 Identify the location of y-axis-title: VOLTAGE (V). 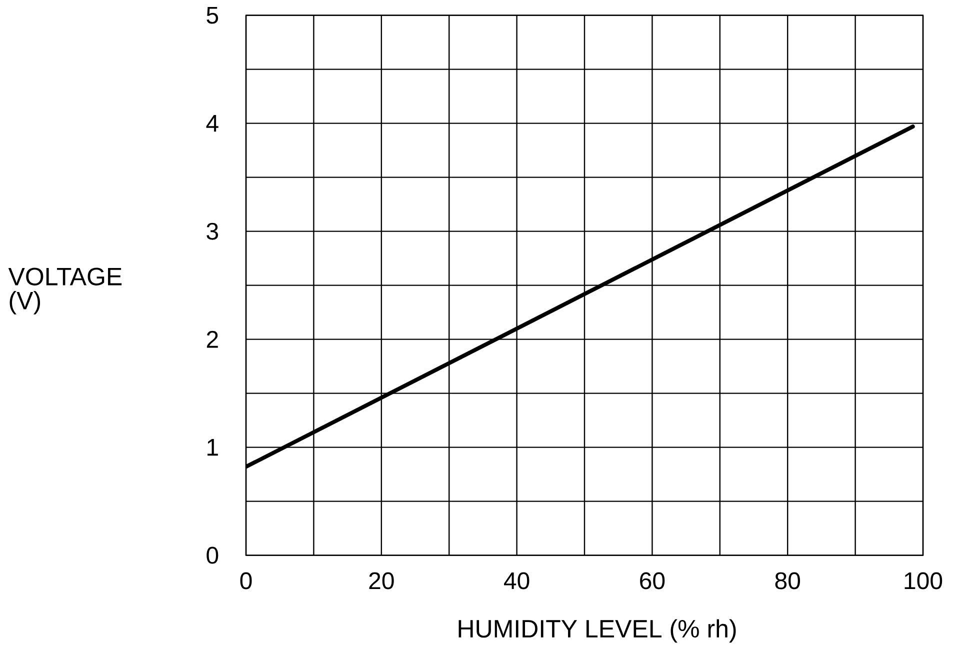
(65, 291).